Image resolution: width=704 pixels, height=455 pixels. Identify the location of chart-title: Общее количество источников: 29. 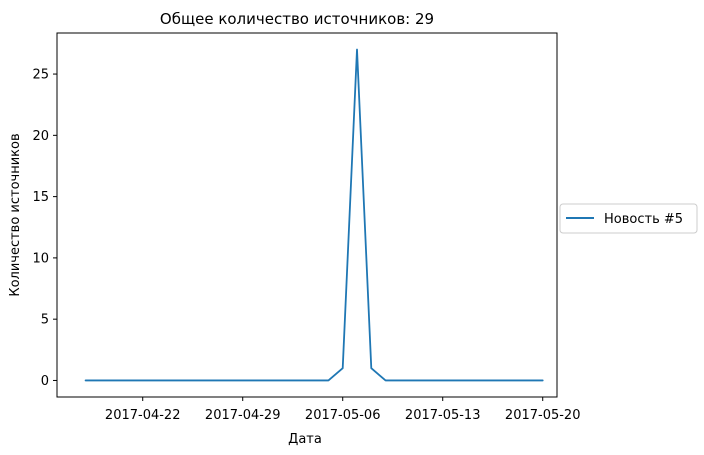
(297, 19).